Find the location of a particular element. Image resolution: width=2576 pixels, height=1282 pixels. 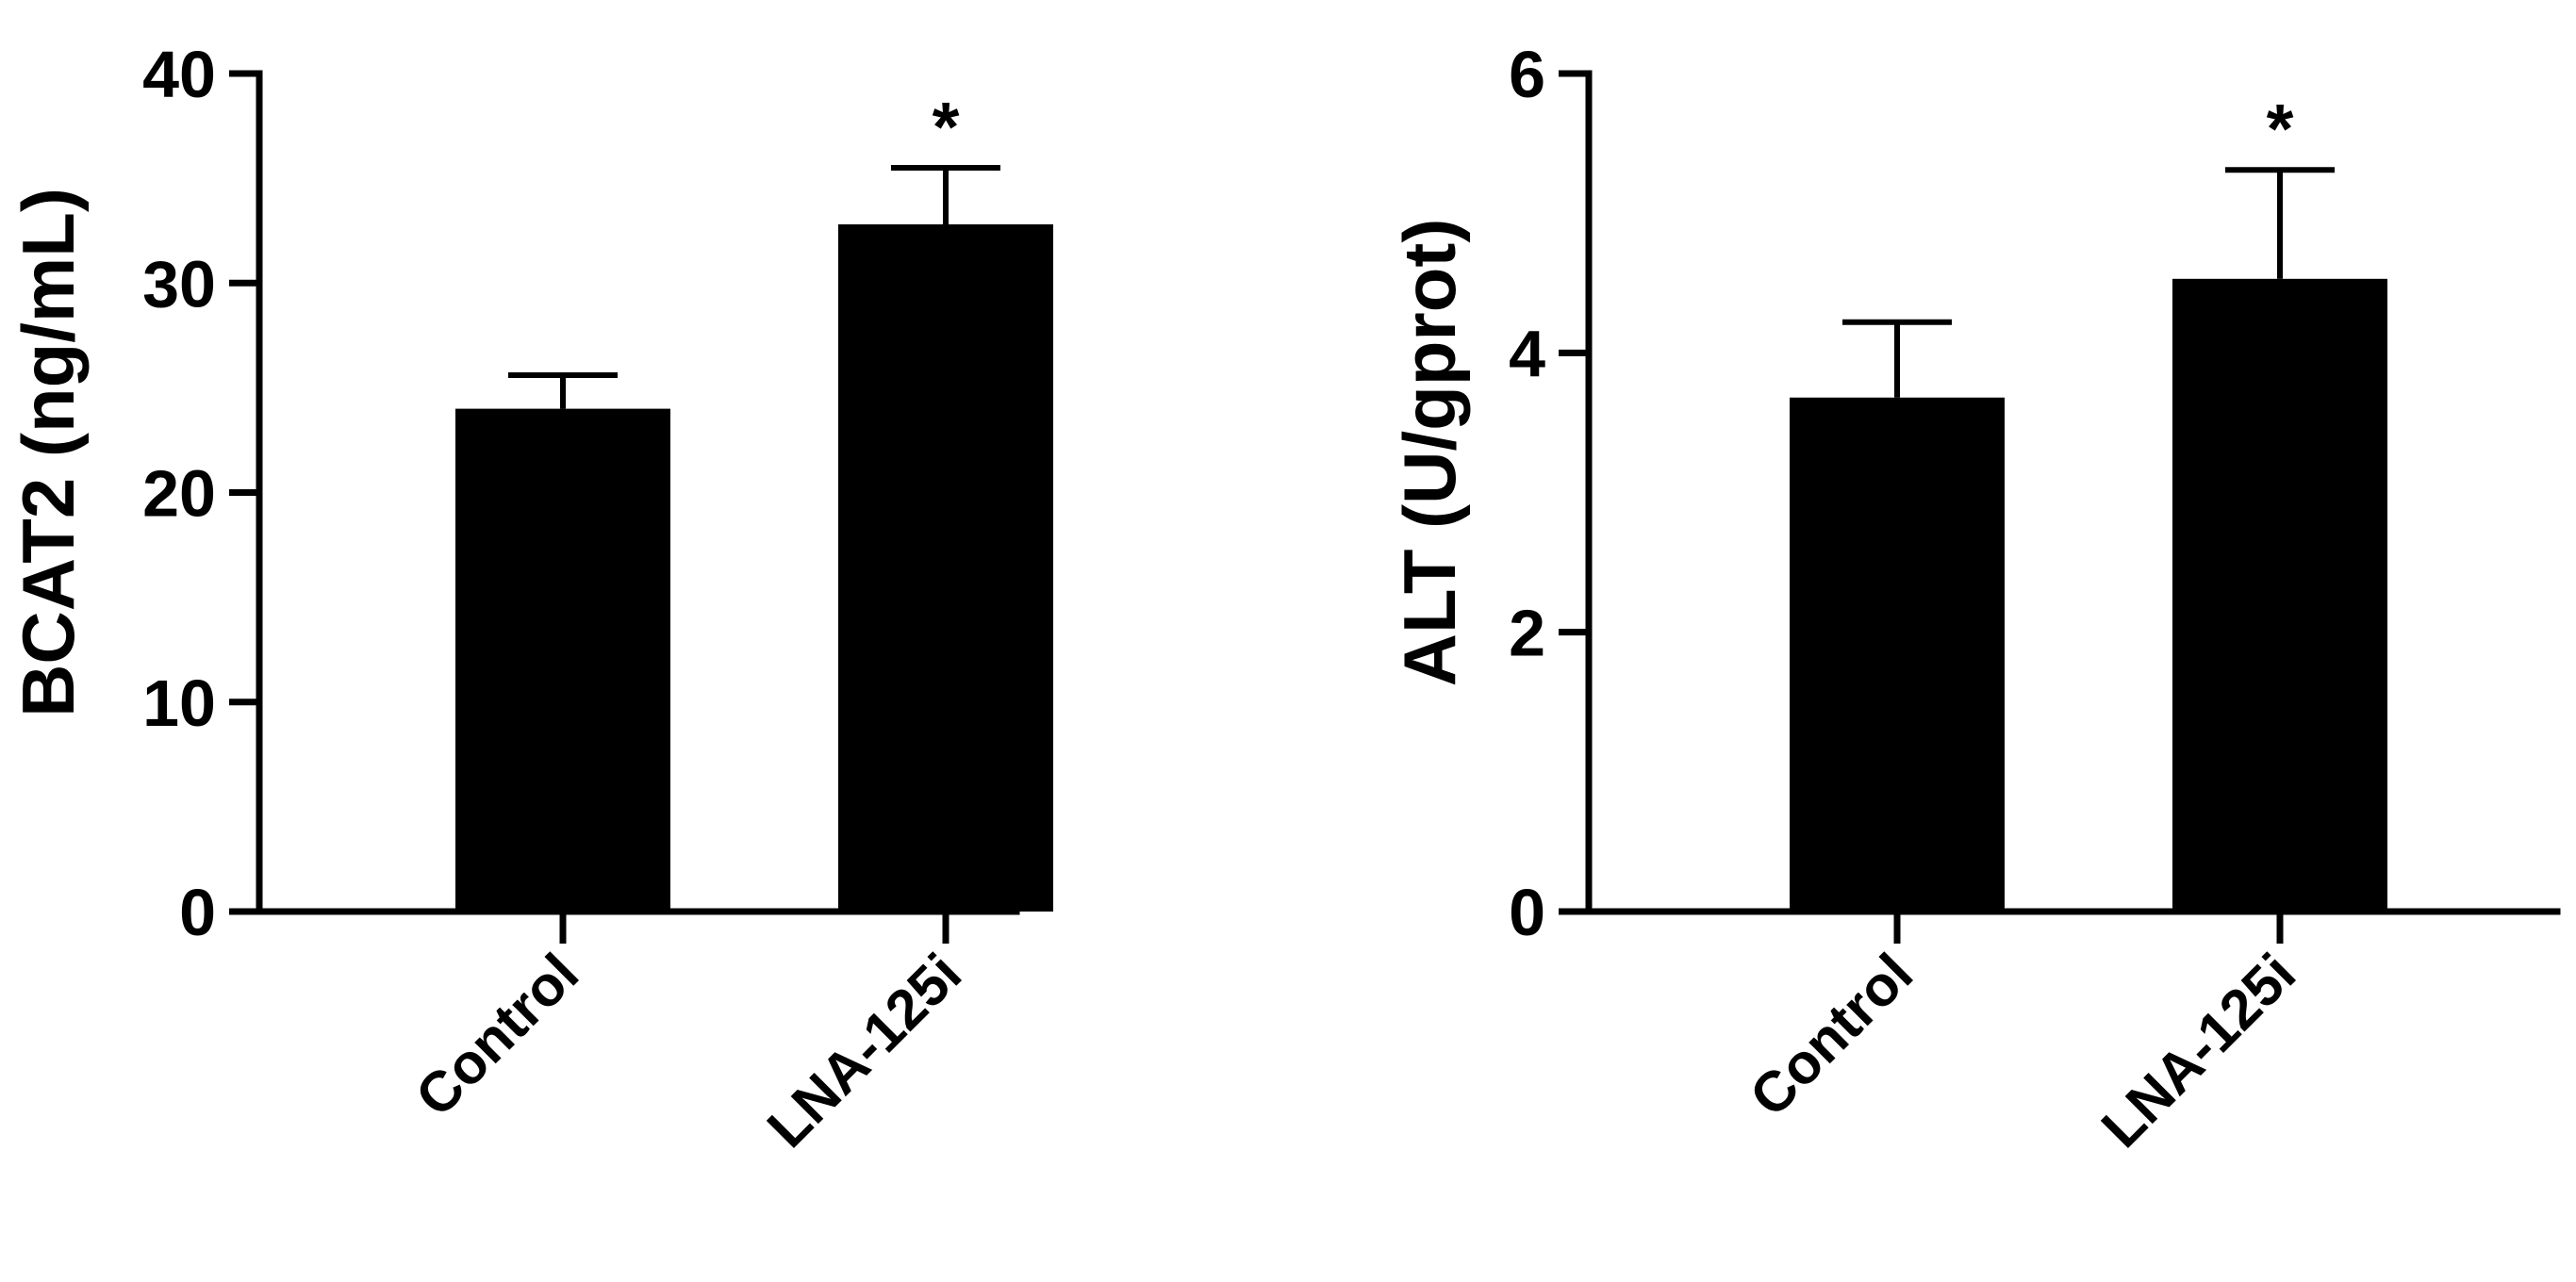

y-tick-label: 20 is located at coordinates (179, 494).